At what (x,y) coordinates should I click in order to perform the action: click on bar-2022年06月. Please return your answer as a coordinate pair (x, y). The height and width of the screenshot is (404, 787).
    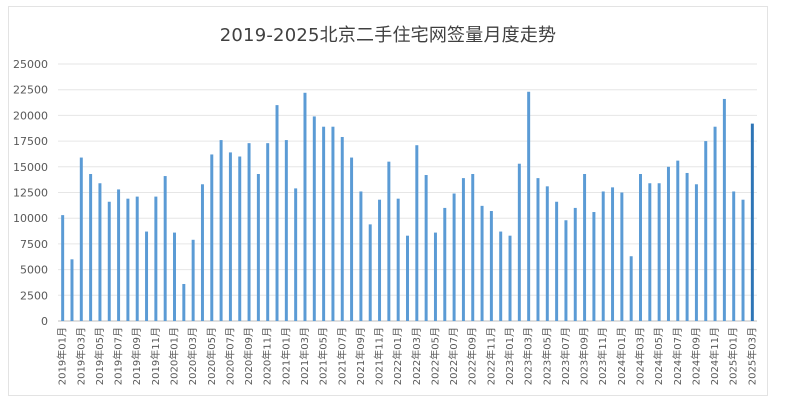
    Looking at the image, I should click on (445, 264).